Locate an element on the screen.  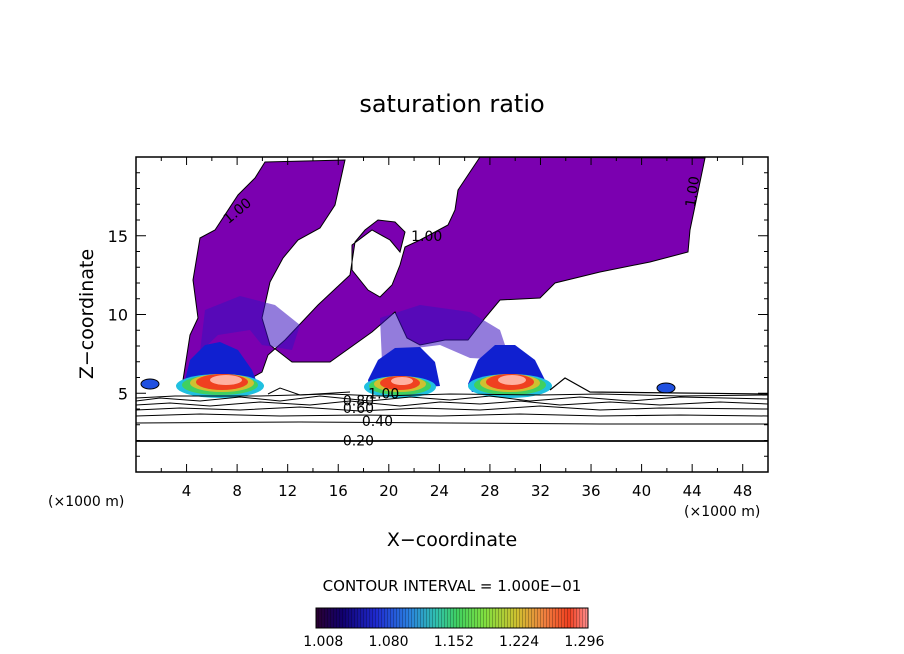
spot-left is located at coordinates (150, 384).